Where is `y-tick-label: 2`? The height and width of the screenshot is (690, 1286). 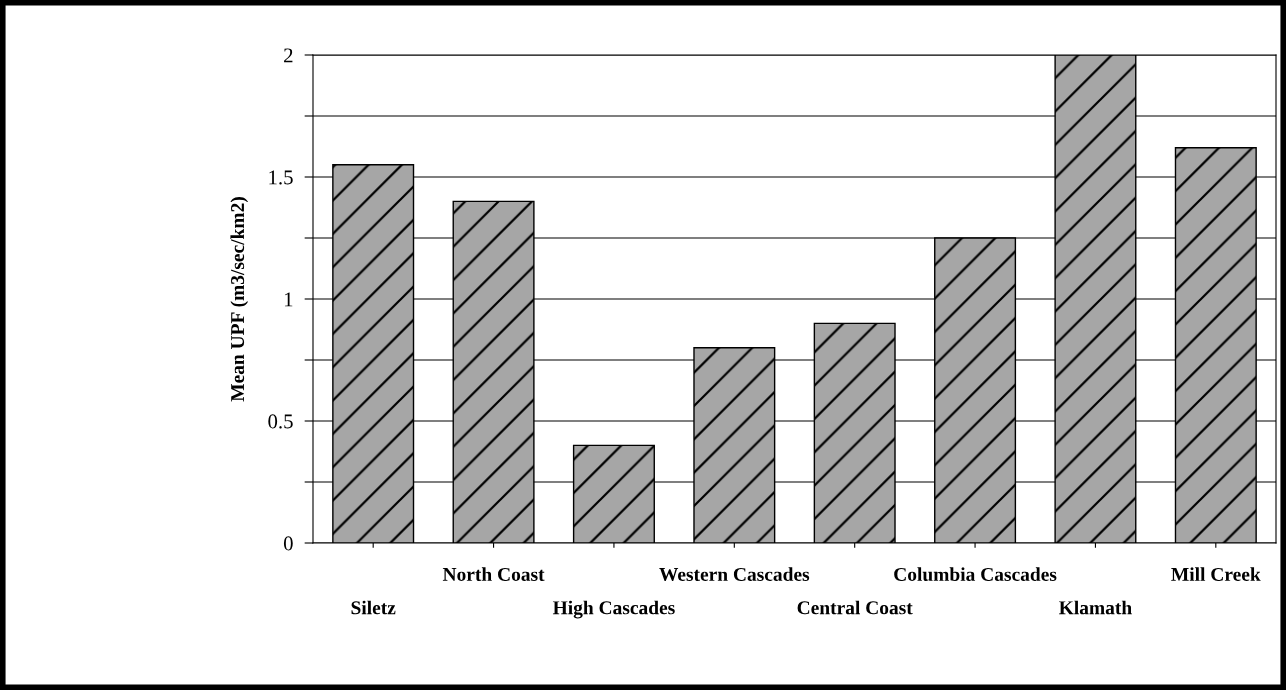 y-tick-label: 2 is located at coordinates (288, 55).